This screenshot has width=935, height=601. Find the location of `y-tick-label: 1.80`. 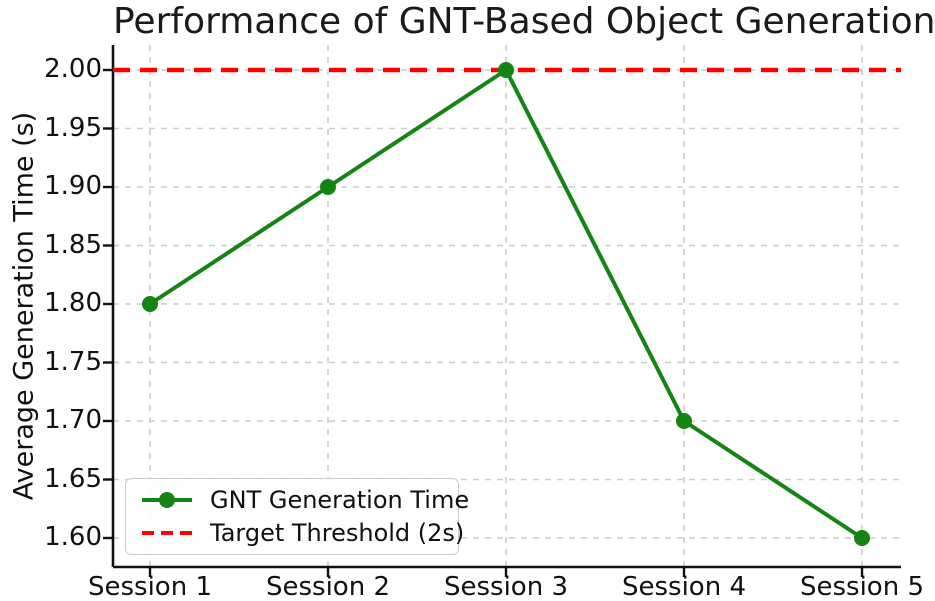

y-tick-label: 1.80 is located at coordinates (73, 303).